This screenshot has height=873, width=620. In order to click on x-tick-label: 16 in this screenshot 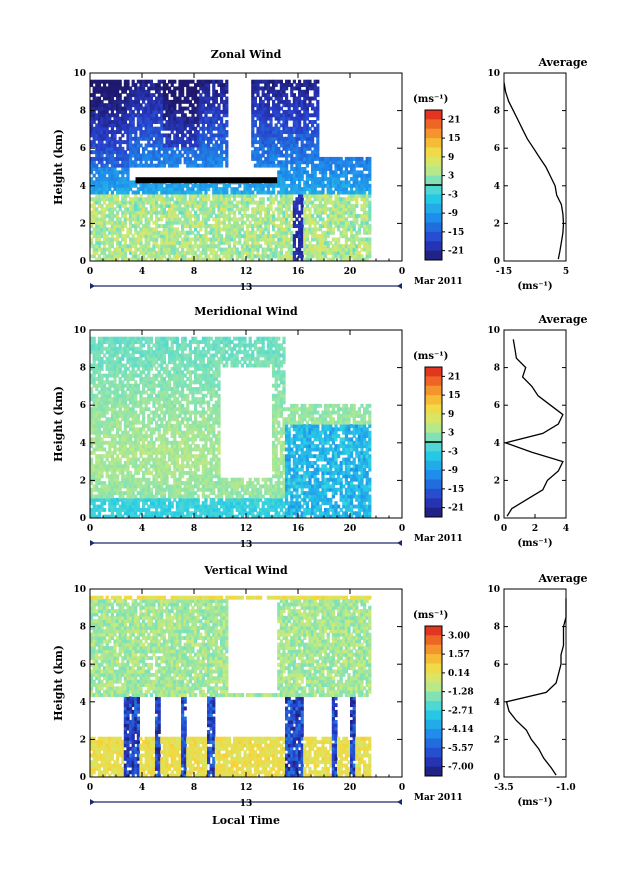, I will do `click(298, 272)`.